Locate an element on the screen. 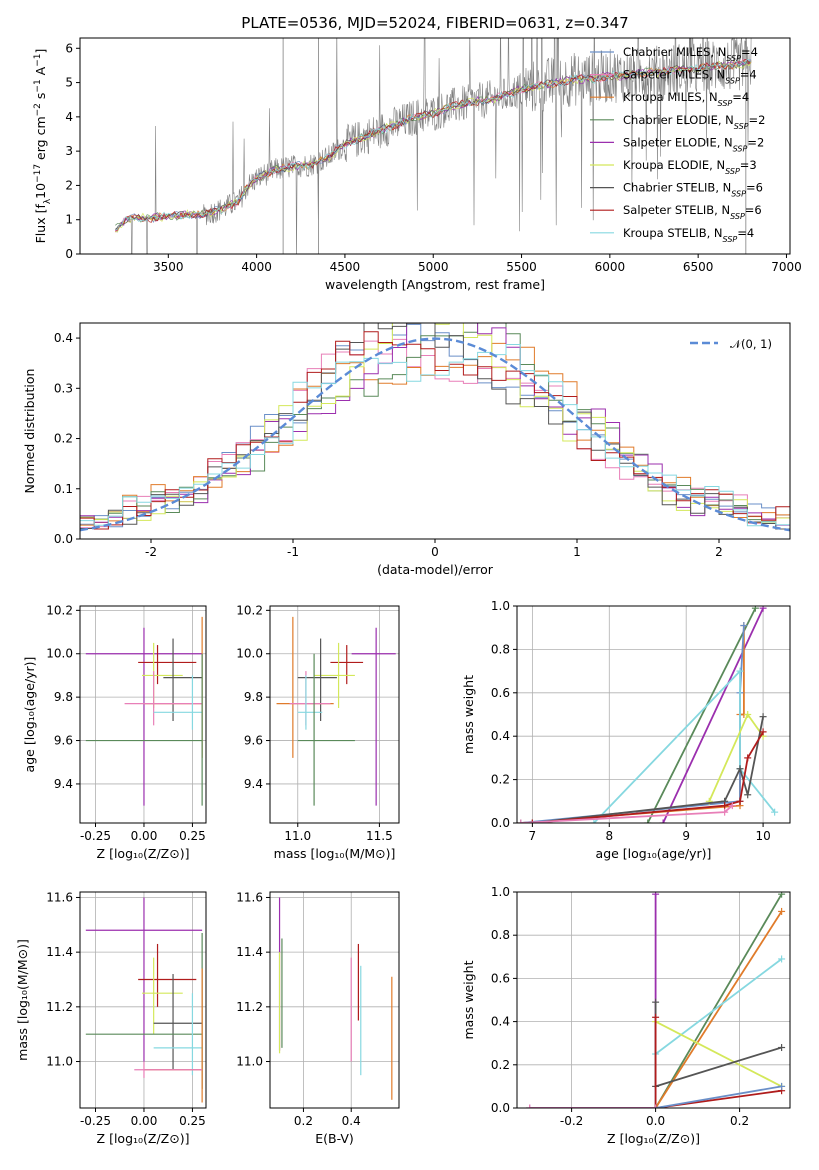 The height and width of the screenshot is (1170, 819). weight-line-salpeter-elodie is located at coordinates (593, 1001).